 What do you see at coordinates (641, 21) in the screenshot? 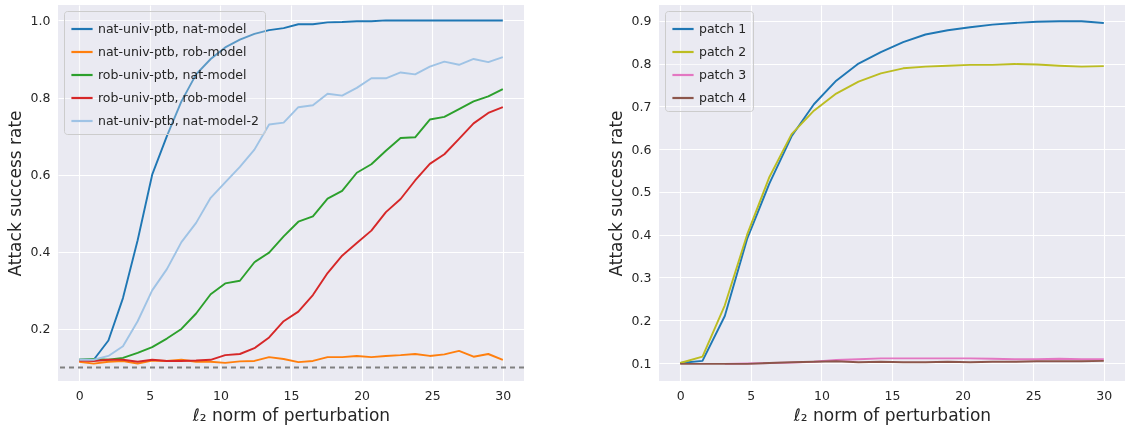
I see `y-tick-label: 0.9` at bounding box center [641, 21].